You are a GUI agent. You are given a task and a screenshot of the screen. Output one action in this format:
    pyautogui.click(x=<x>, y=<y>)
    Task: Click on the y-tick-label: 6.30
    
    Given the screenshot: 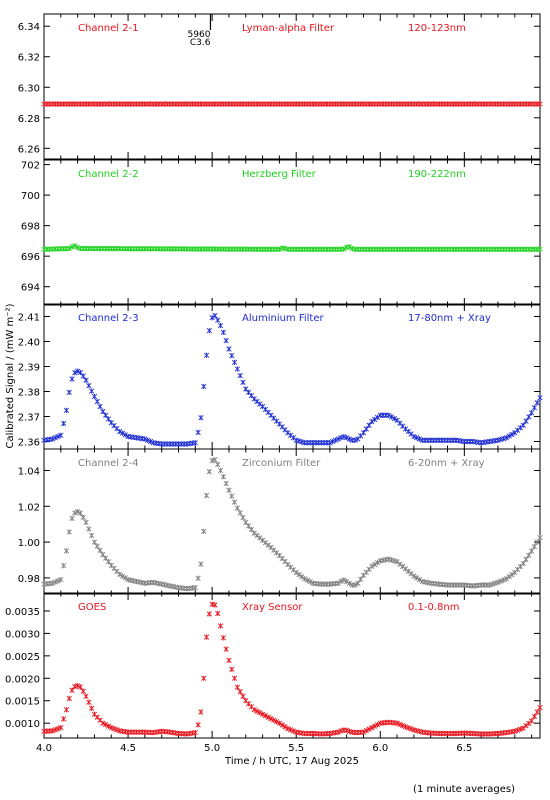 What is the action you would take?
    pyautogui.click(x=29, y=88)
    